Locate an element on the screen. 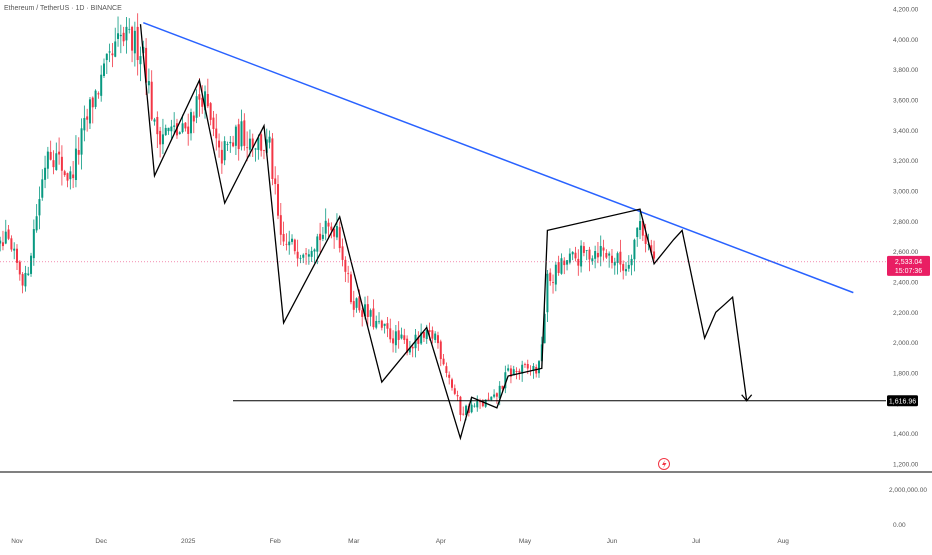 This screenshot has width=932, height=555. price-tick-label: 3,800.00 is located at coordinates (906, 70).